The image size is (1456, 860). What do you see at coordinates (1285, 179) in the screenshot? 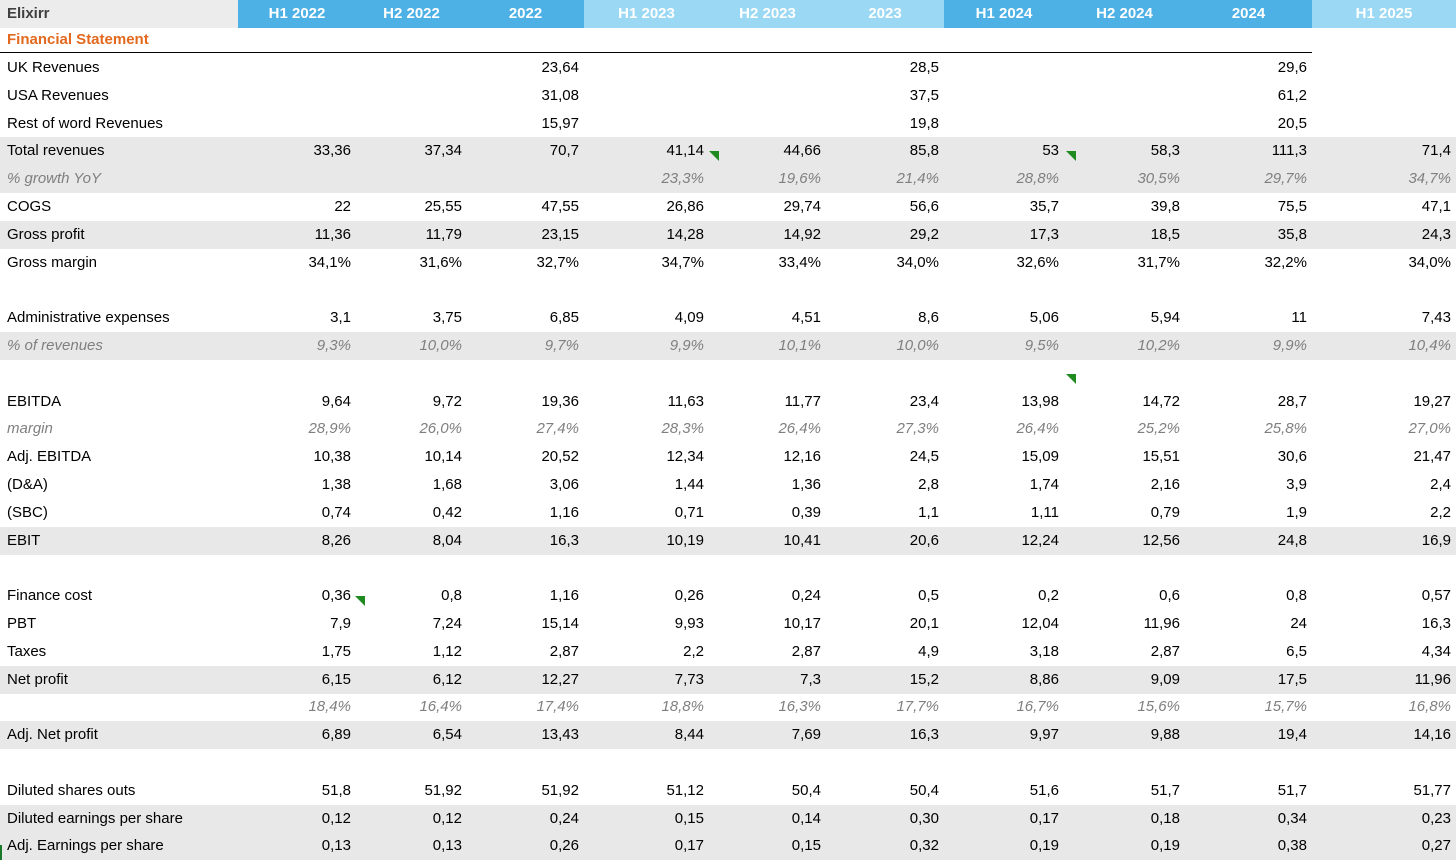
I see `table-cell: 29,7%` at bounding box center [1285, 179].